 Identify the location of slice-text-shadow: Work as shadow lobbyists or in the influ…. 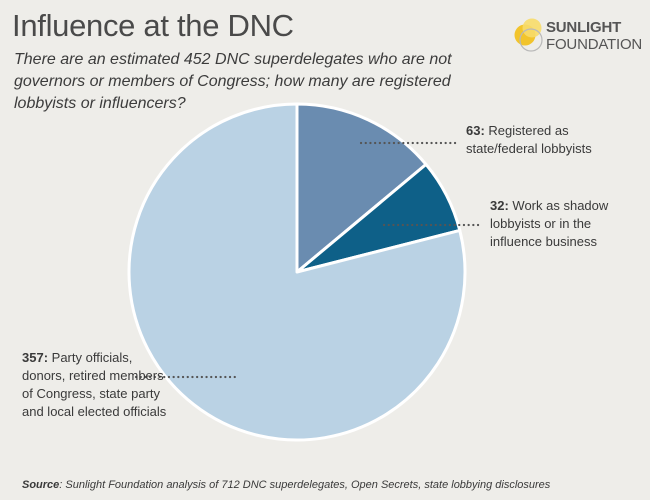
(549, 223).